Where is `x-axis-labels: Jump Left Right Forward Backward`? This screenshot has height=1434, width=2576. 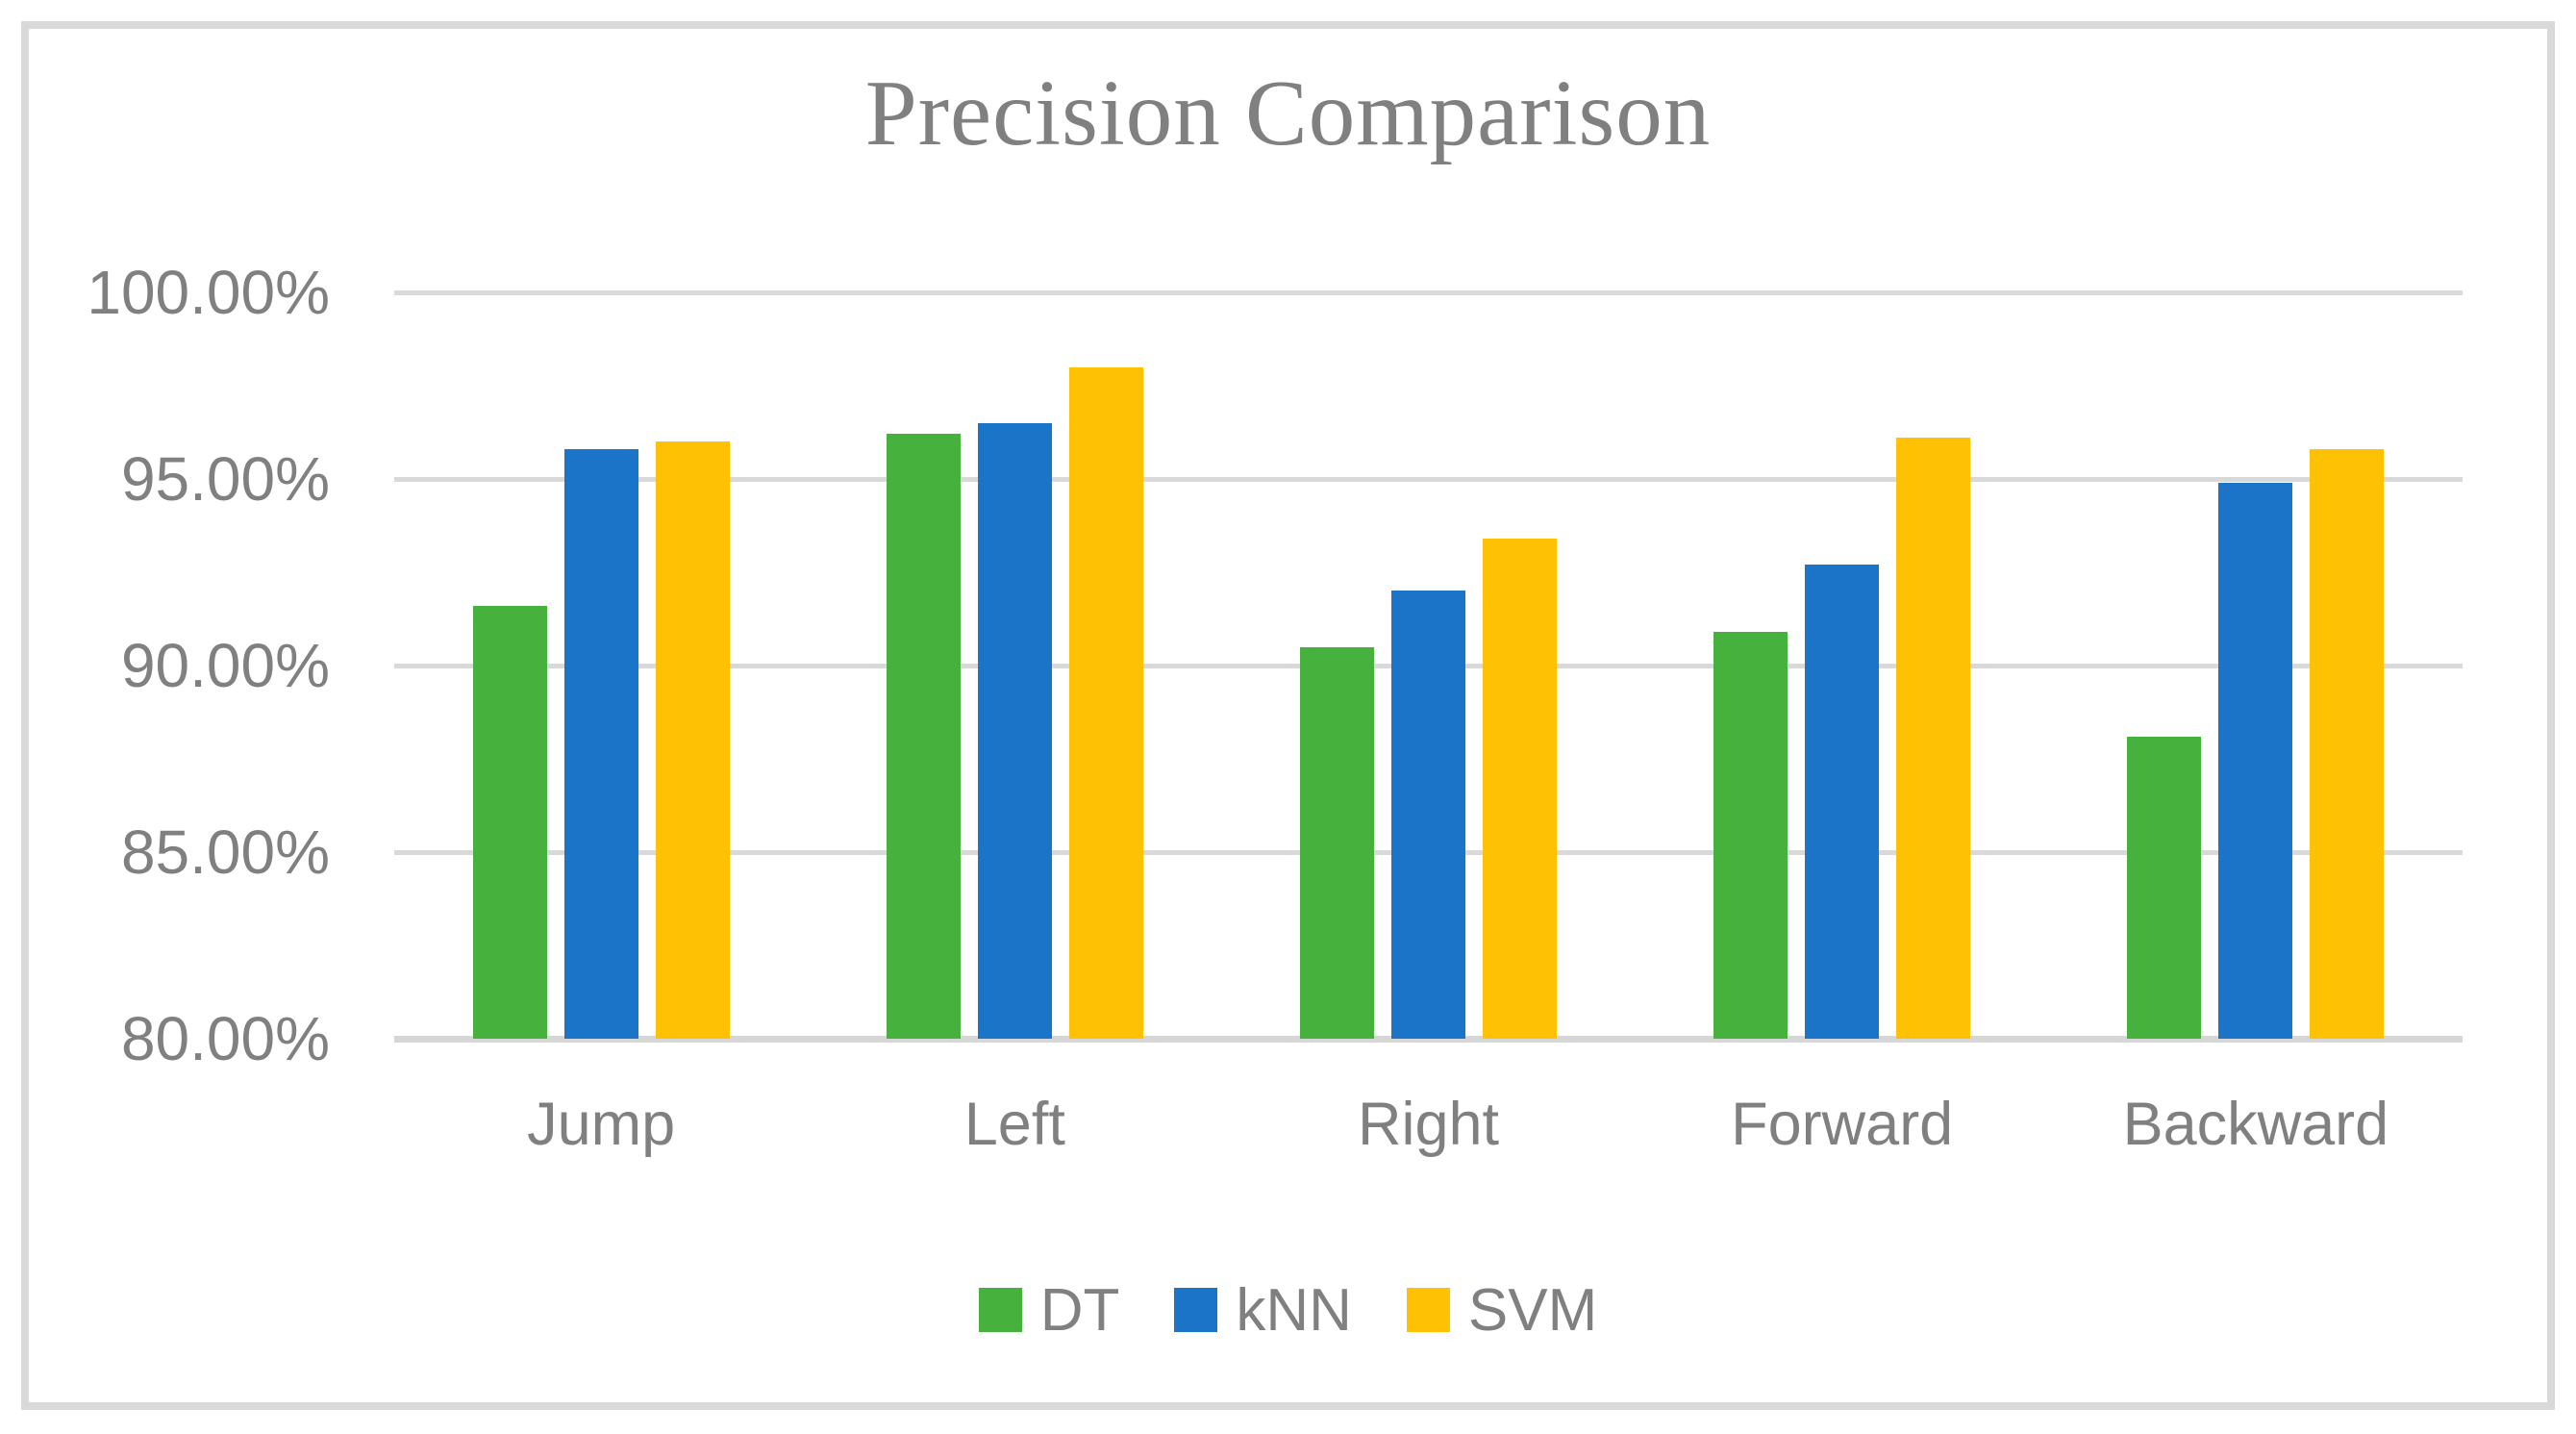 x-axis-labels: Jump Left Right Forward Backward is located at coordinates (1428, 1128).